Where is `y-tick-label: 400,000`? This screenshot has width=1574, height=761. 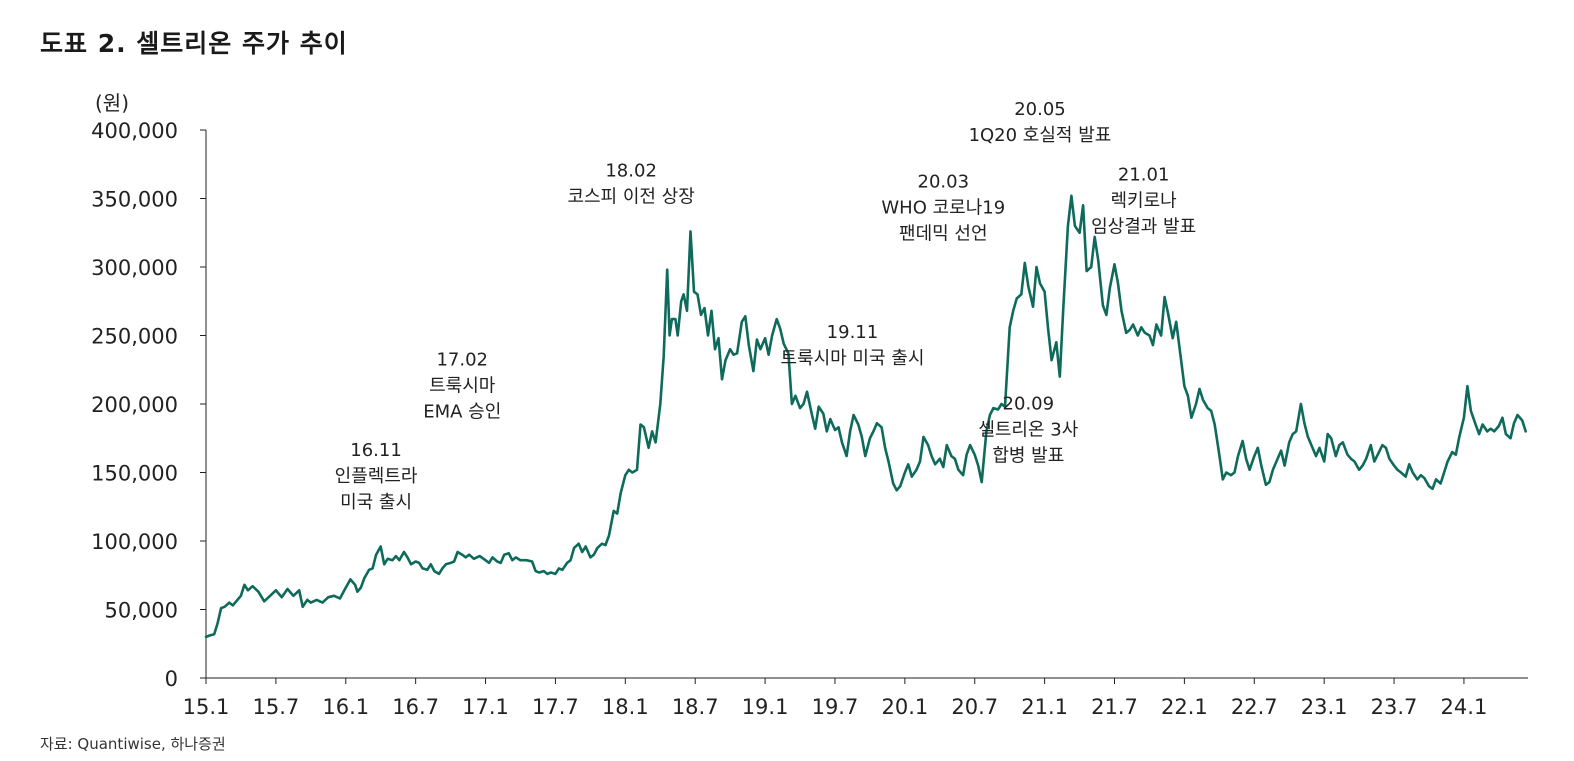
y-tick-label: 400,000 is located at coordinates (134, 131).